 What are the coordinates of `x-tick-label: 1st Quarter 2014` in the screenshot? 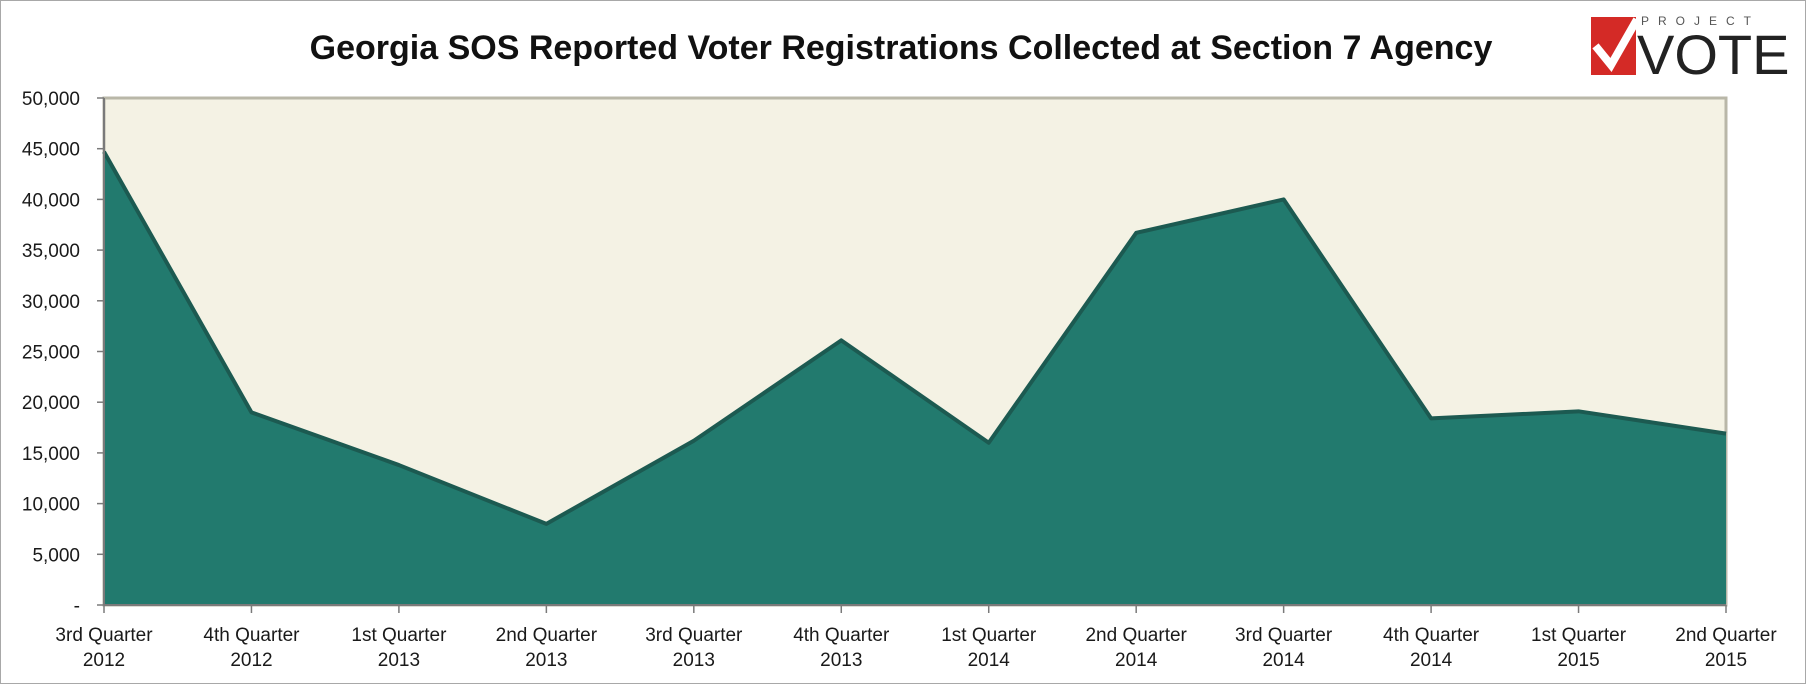 It's located at (989, 648).